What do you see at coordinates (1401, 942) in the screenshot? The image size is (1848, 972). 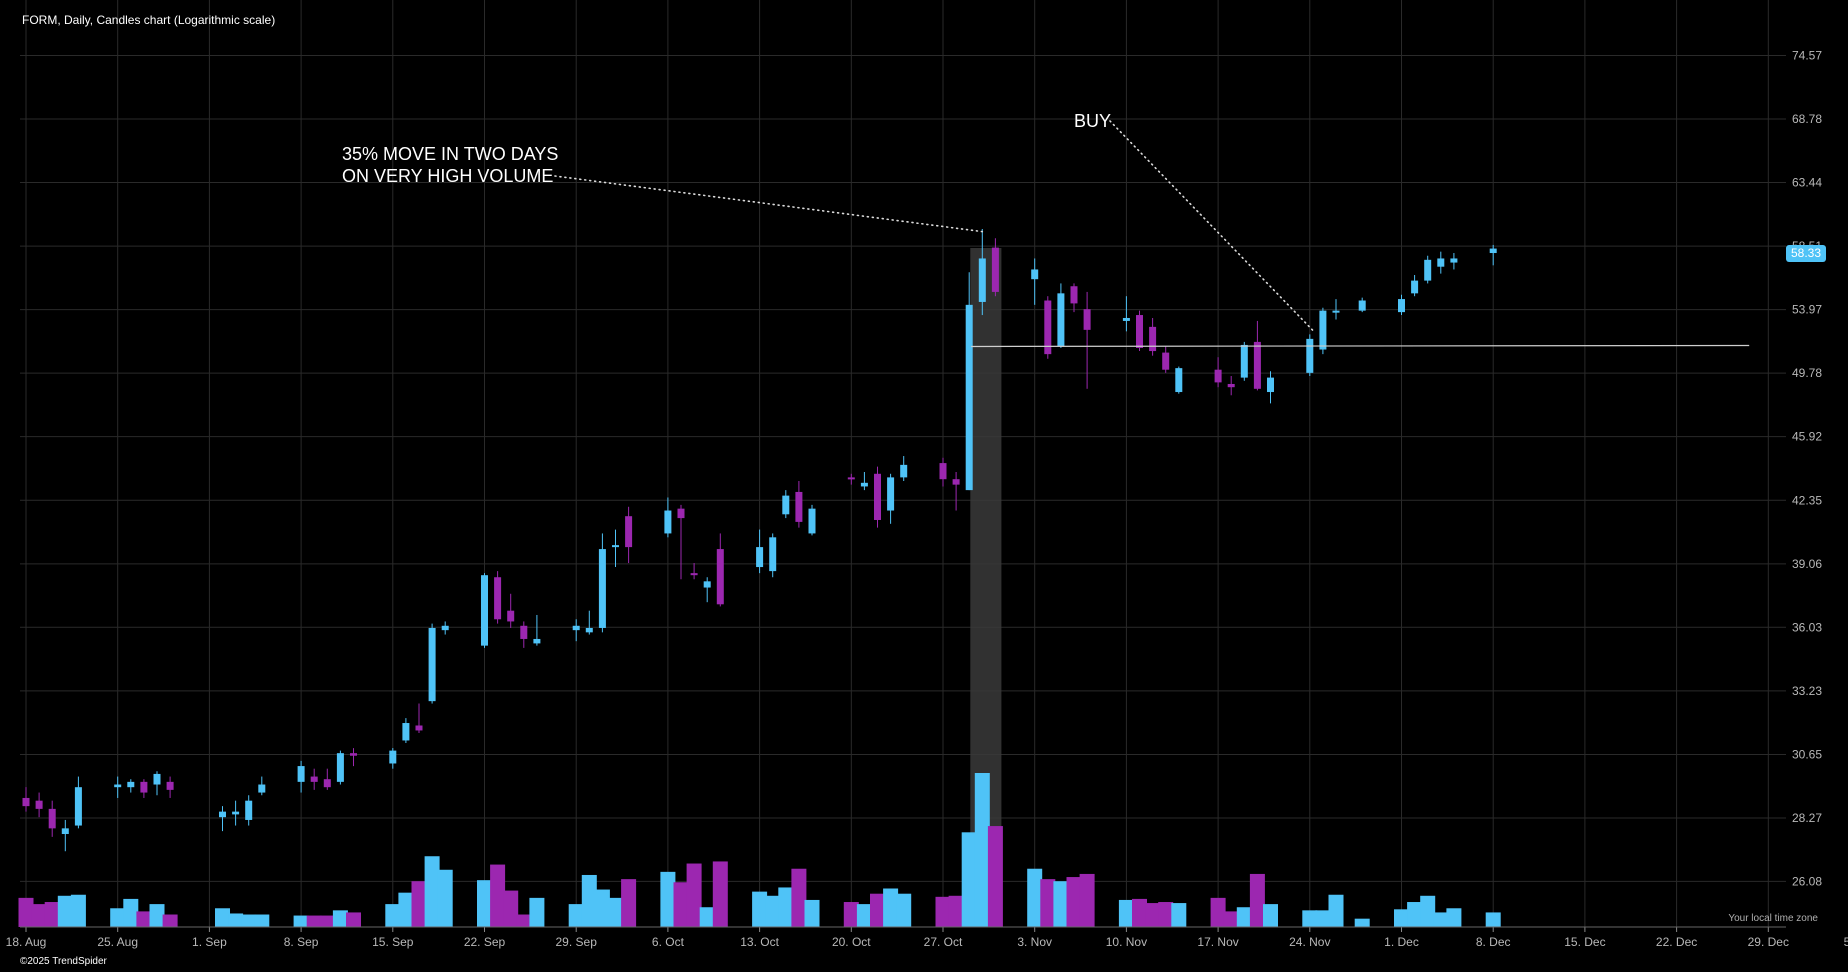 I see `date-tick-label: 1. Dec` at bounding box center [1401, 942].